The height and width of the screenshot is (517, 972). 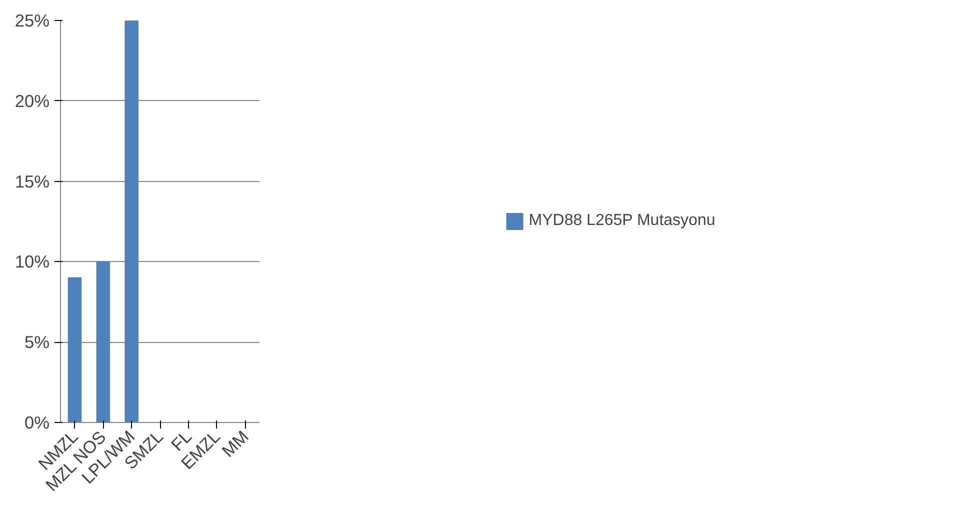 I want to click on y-tick-label: 15%, so click(x=32, y=181).